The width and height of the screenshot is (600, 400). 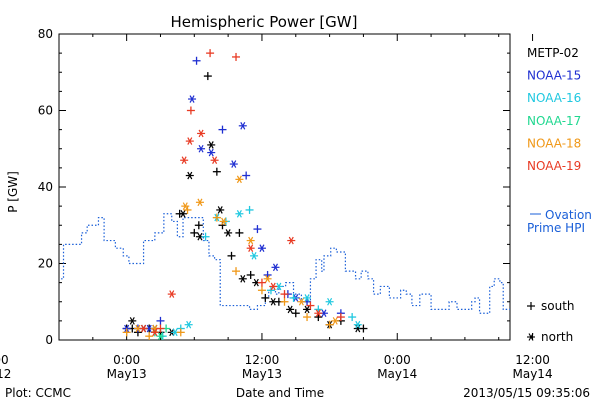 I want to click on plot-timestamp: 2013/05/15 09:35:06, so click(x=526, y=393).